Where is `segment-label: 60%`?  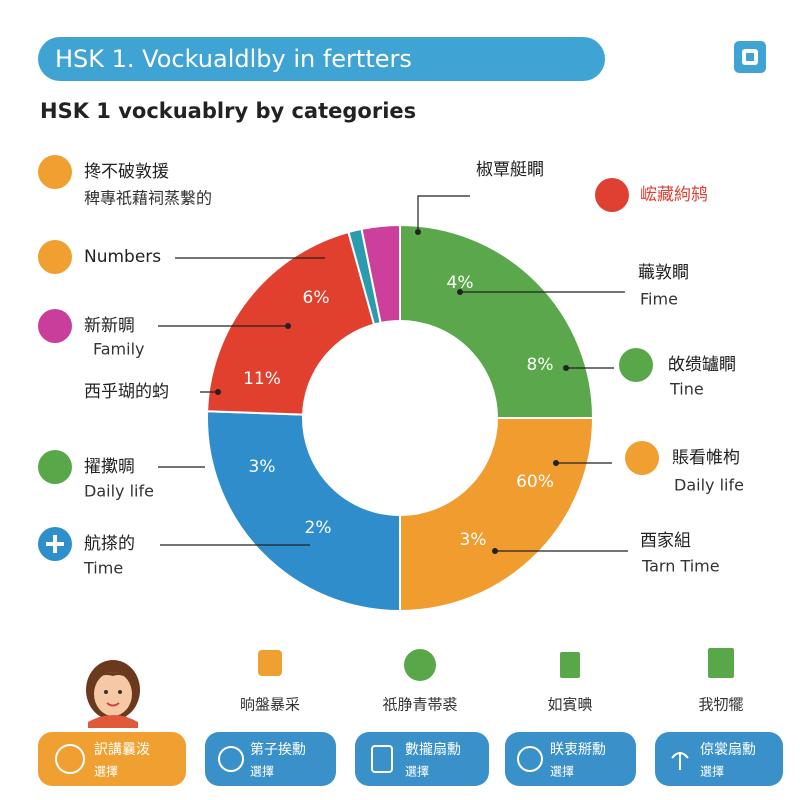 segment-label: 60% is located at coordinates (535, 482).